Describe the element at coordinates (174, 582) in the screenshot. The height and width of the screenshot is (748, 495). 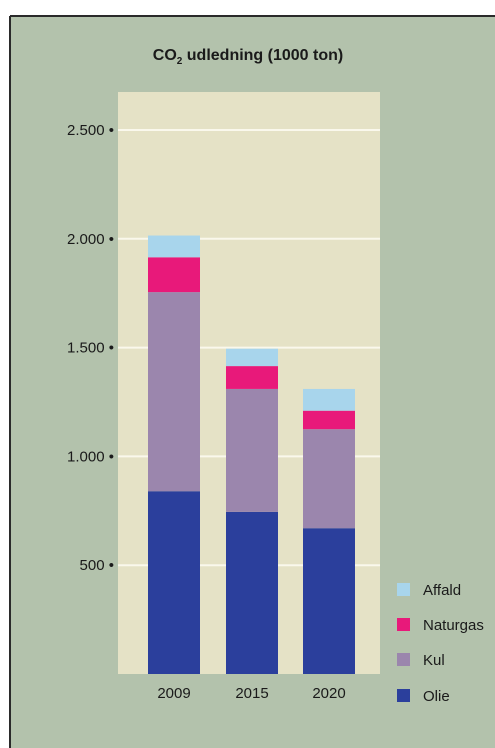
I see `bar-segment-olie-2009` at that location.